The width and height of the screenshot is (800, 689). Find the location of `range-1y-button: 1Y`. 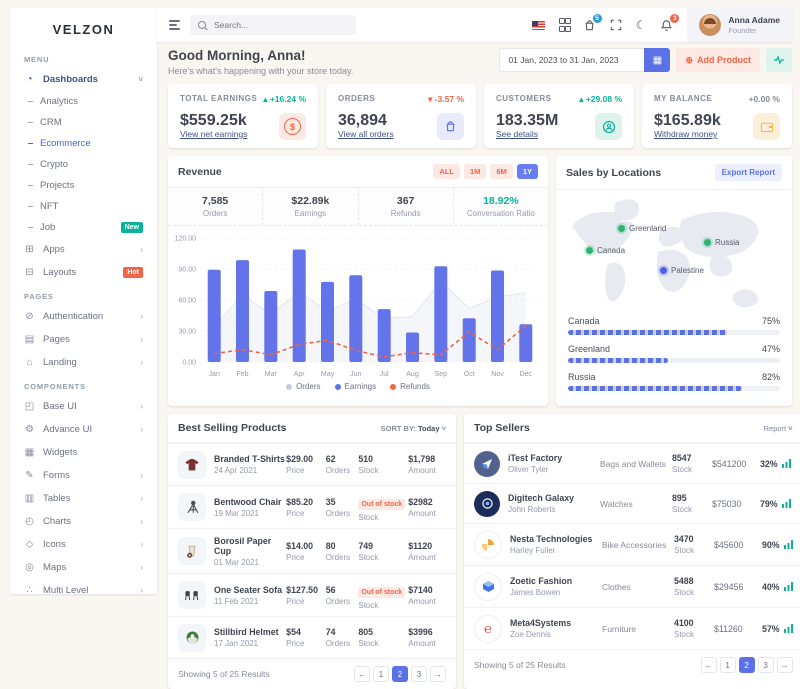

range-1y-button: 1Y is located at coordinates (527, 171).